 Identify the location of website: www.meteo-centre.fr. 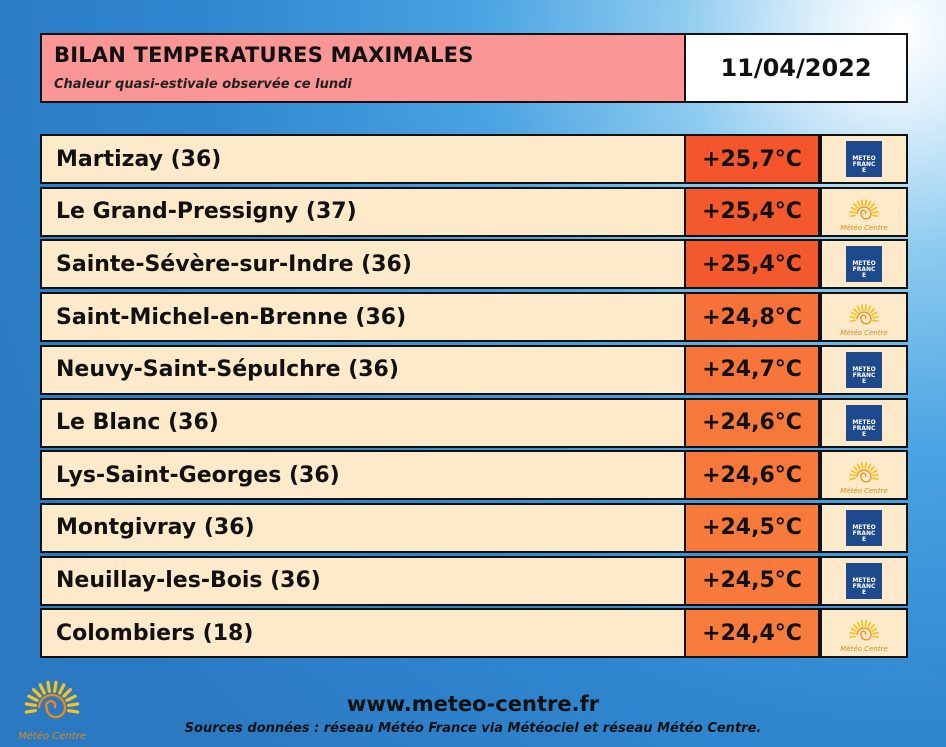
(473, 704).